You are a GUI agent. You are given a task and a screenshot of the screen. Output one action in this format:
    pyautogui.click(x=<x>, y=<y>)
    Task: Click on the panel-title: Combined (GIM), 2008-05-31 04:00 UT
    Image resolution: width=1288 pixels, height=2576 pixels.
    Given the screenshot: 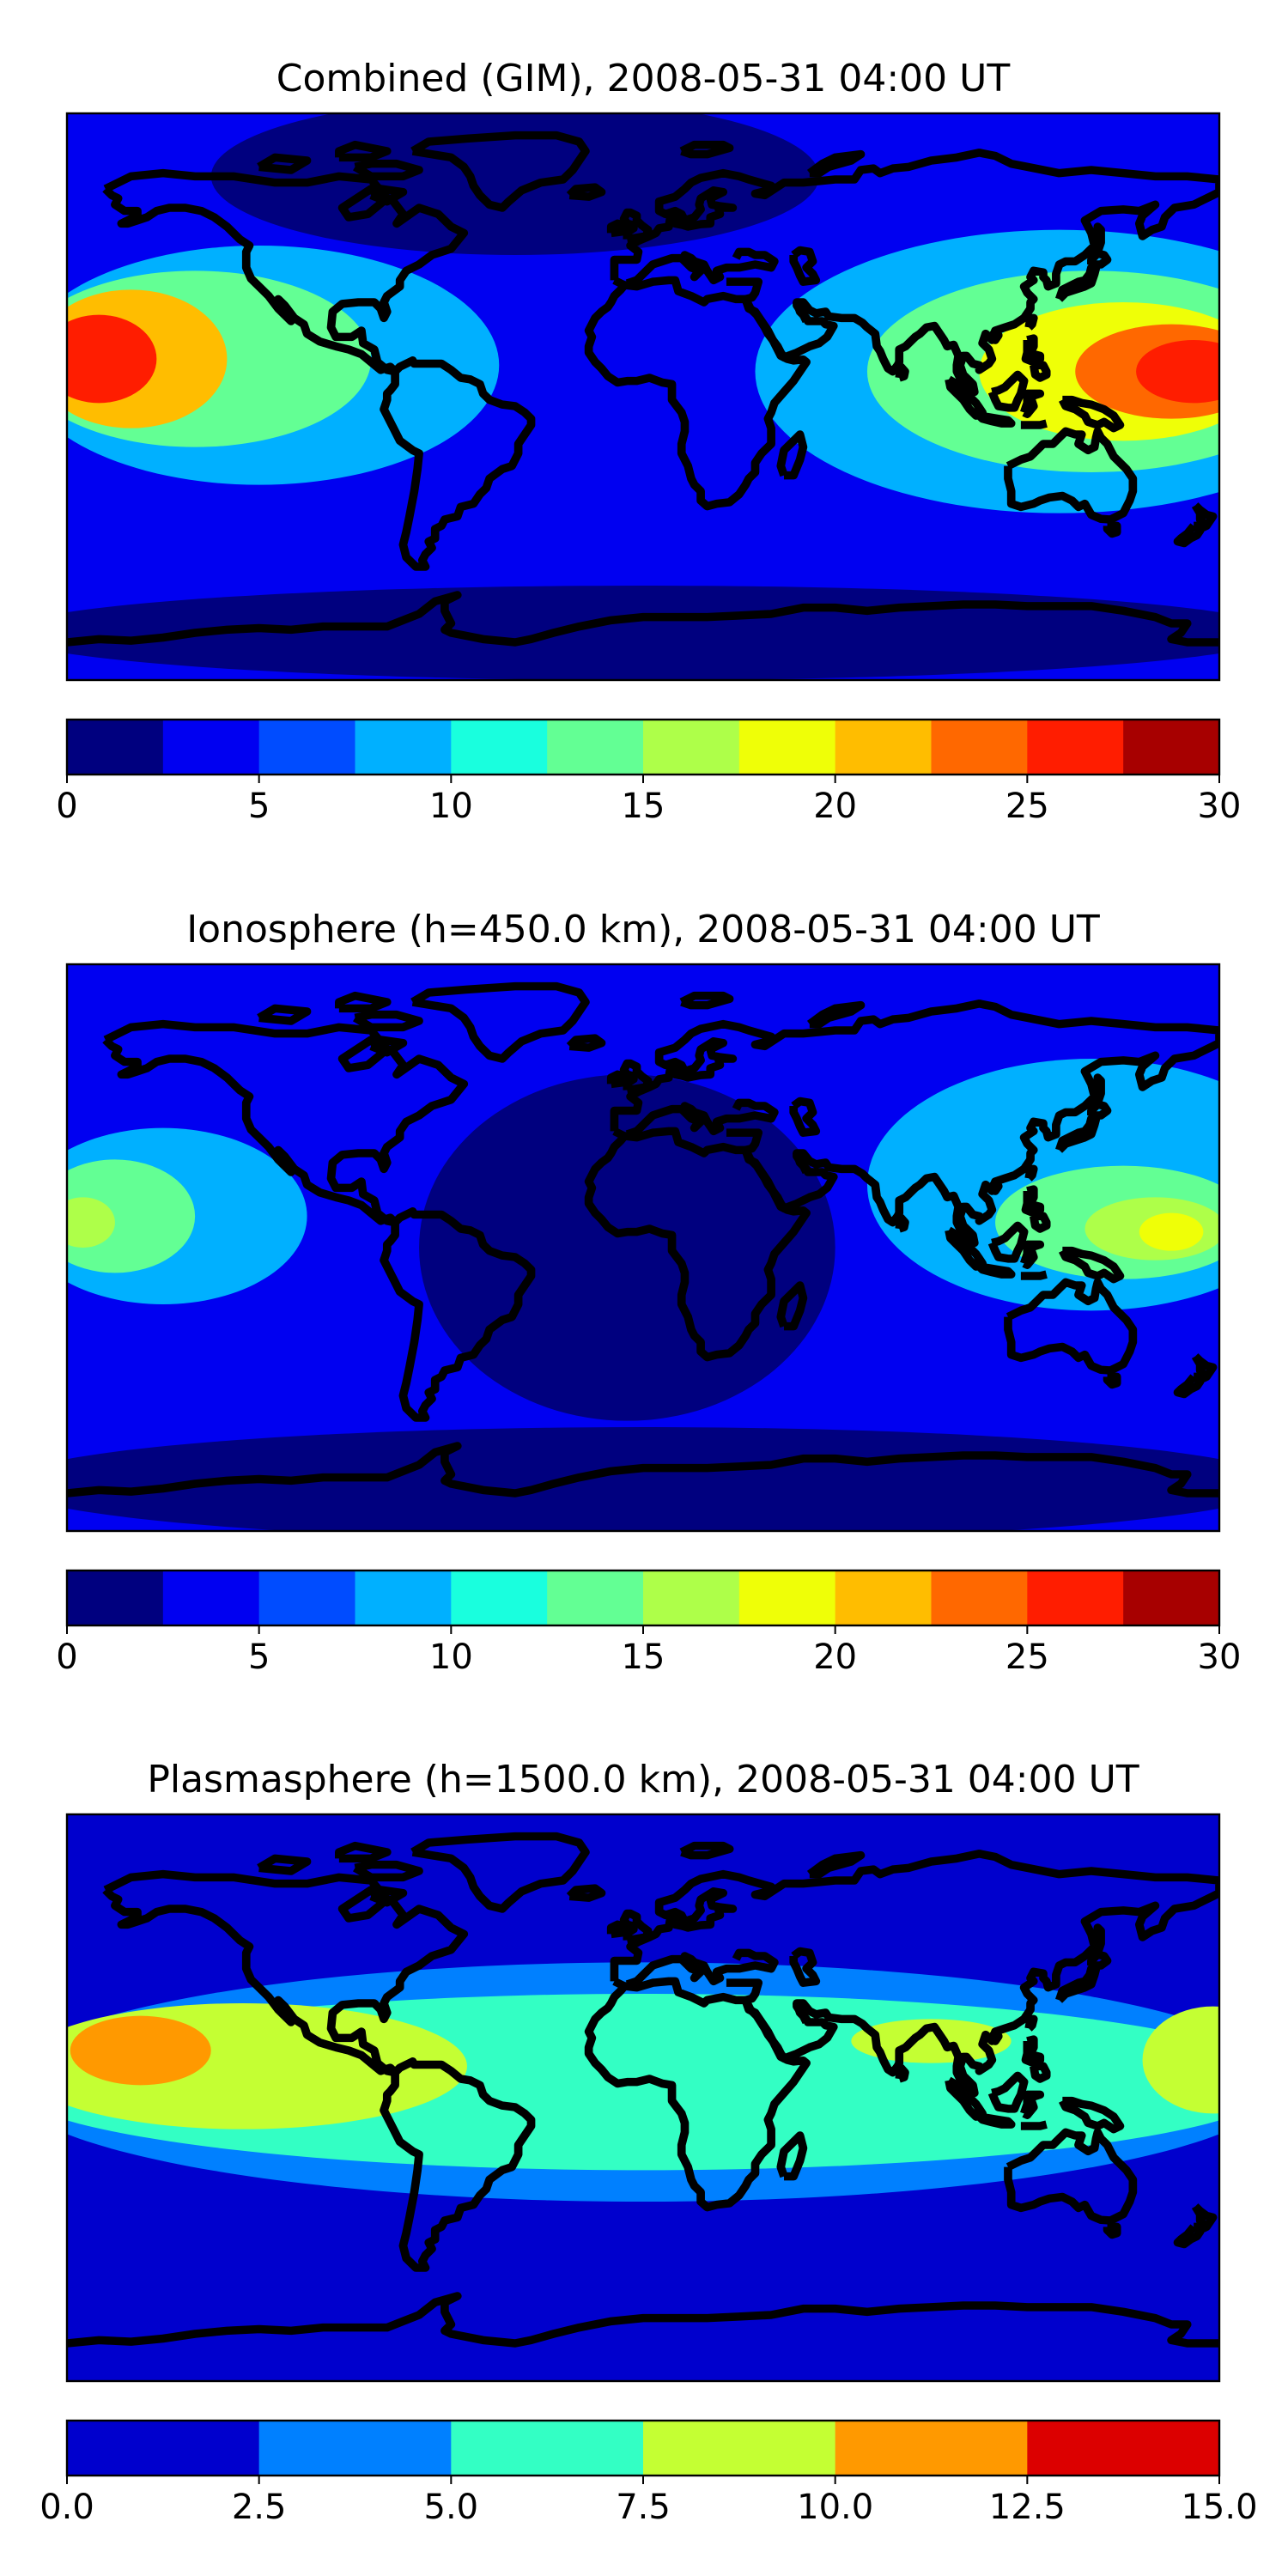 What is the action you would take?
    pyautogui.click(x=643, y=78)
    